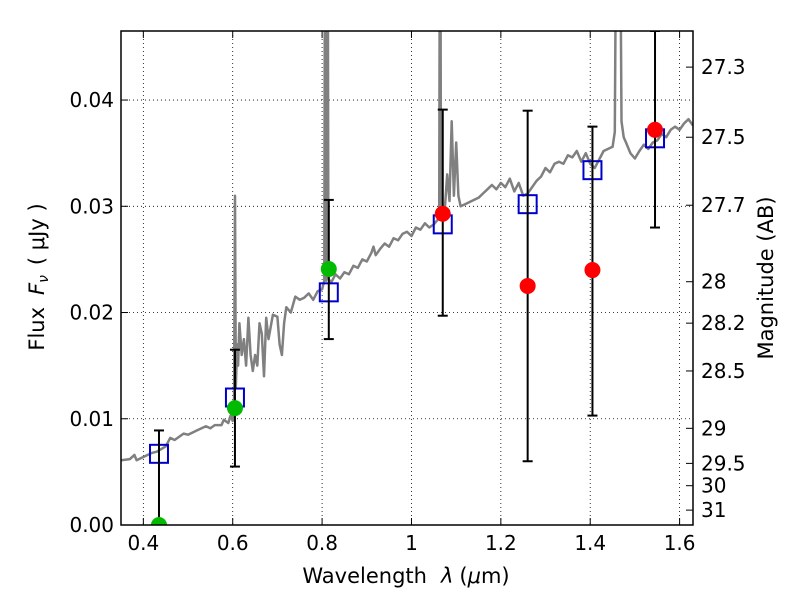 This screenshot has height=600, width=800. What do you see at coordinates (91, 525) in the screenshot?
I see `y-tick-label: 0.00` at bounding box center [91, 525].